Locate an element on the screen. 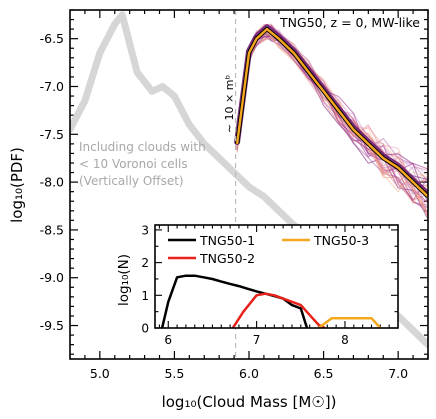 The image size is (436, 419). x-tick-label: 7.0 is located at coordinates (398, 373).